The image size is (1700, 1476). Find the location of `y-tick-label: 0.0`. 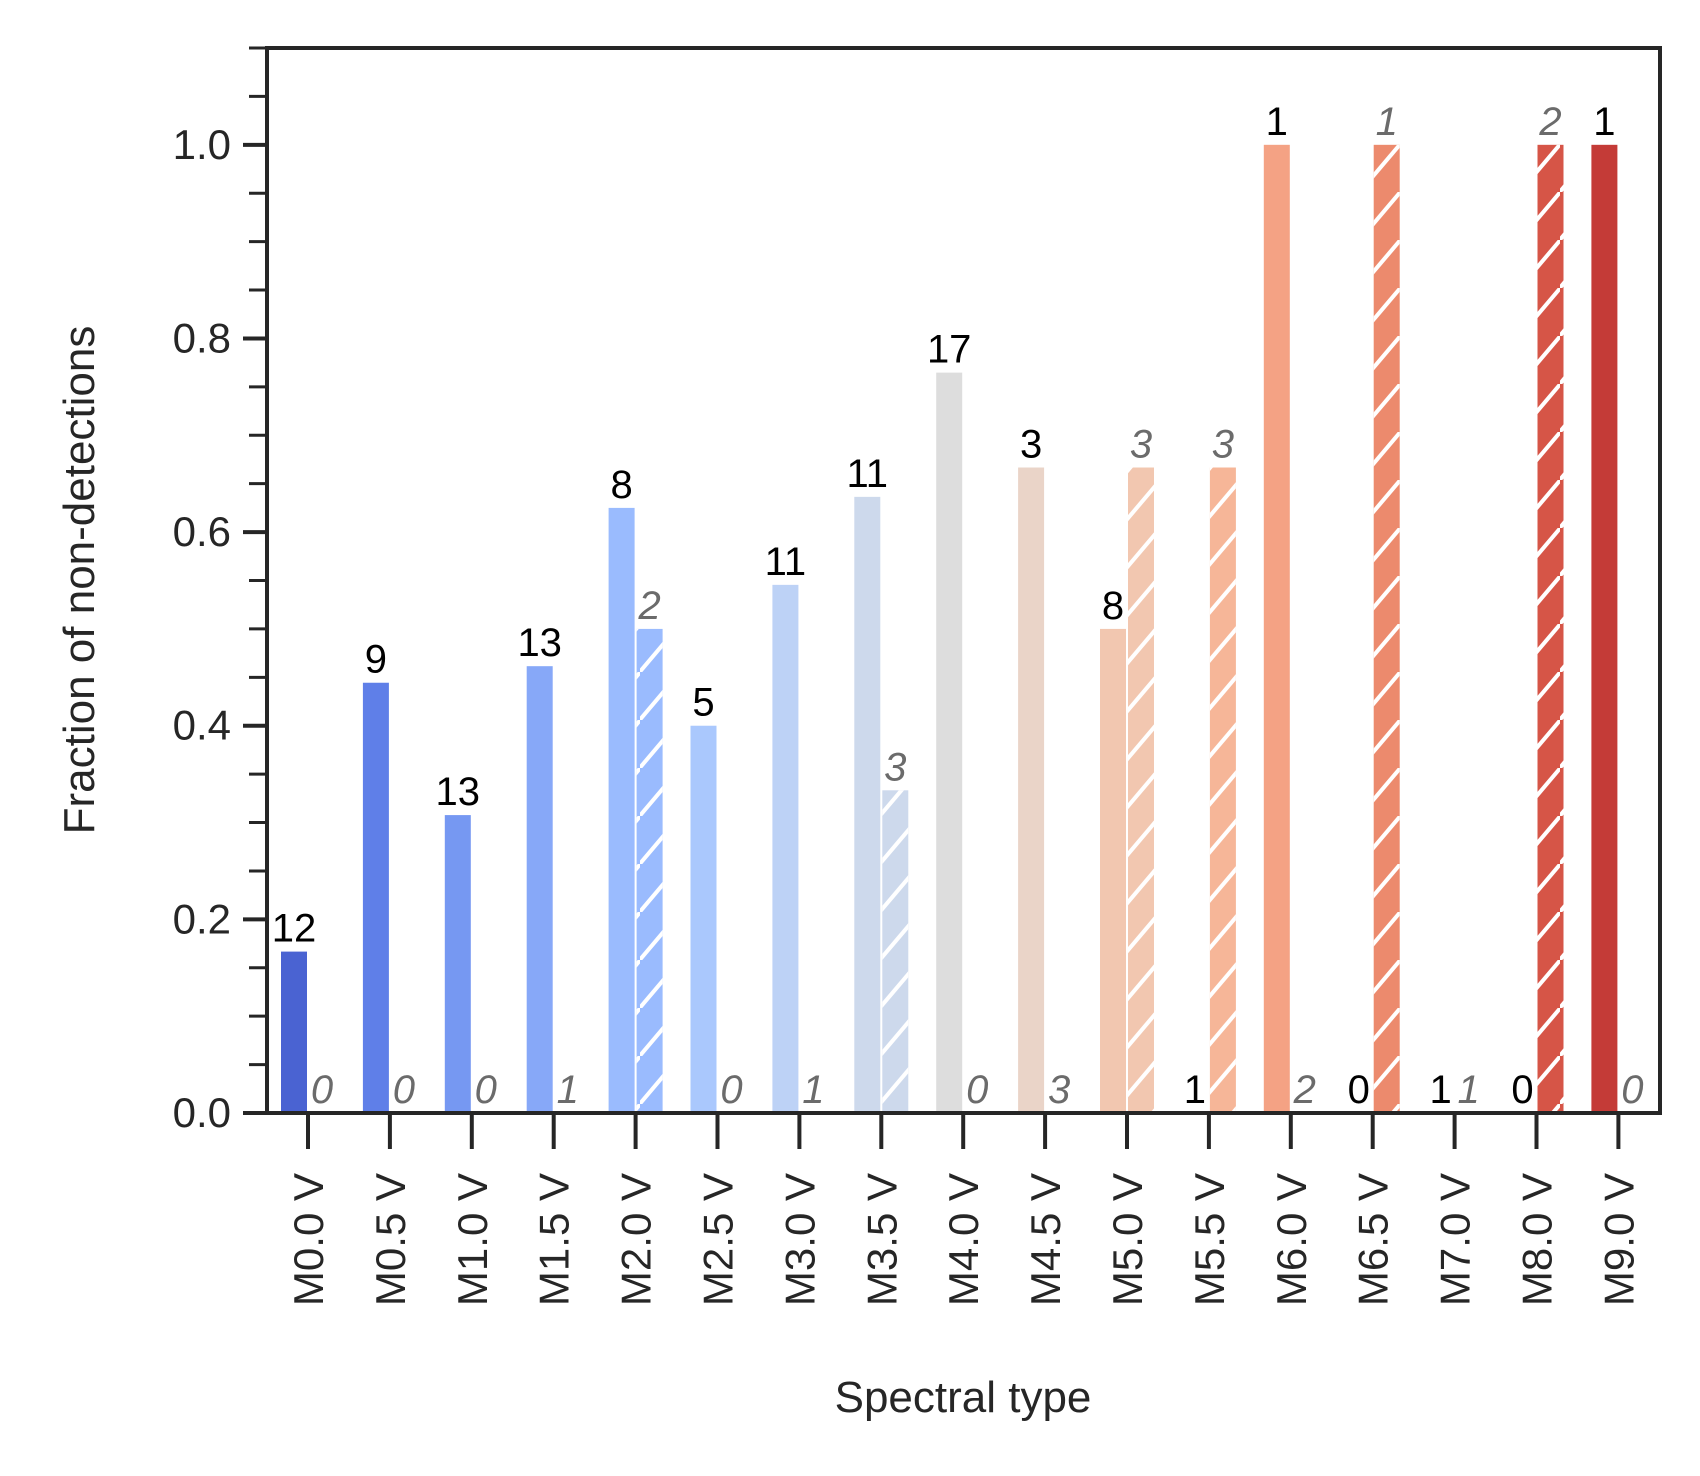

y-tick-label: 0.0 is located at coordinates (202, 1112).